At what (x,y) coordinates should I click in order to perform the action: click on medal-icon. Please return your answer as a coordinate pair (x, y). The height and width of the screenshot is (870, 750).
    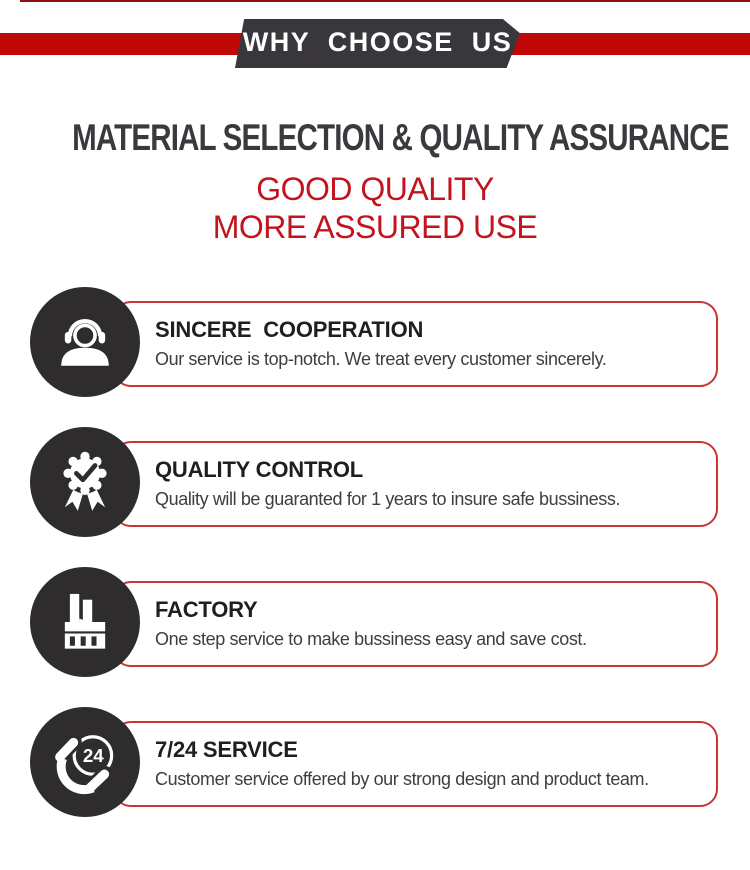
    Looking at the image, I should click on (85, 482).